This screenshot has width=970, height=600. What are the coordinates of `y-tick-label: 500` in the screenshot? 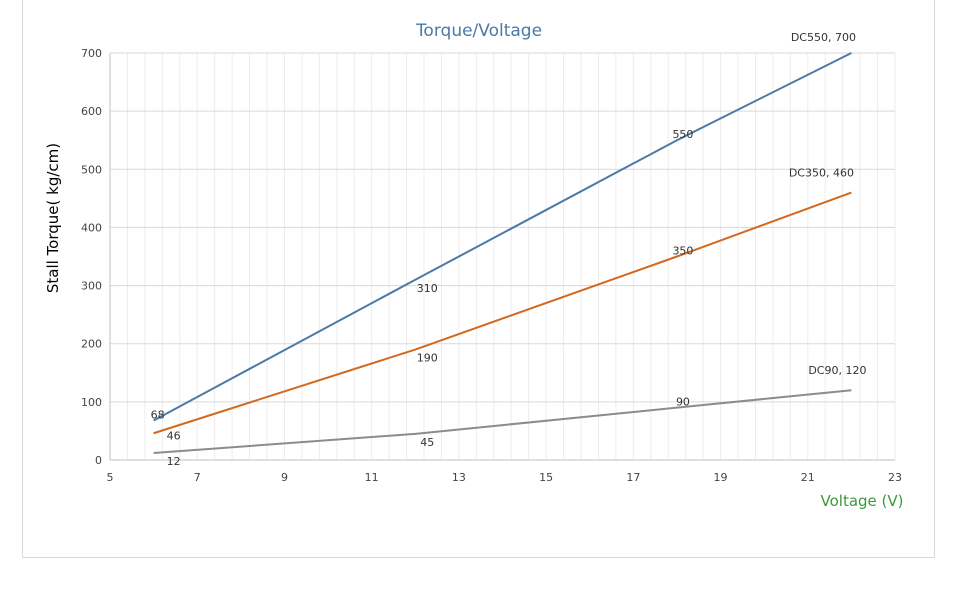 It's located at (91, 169).